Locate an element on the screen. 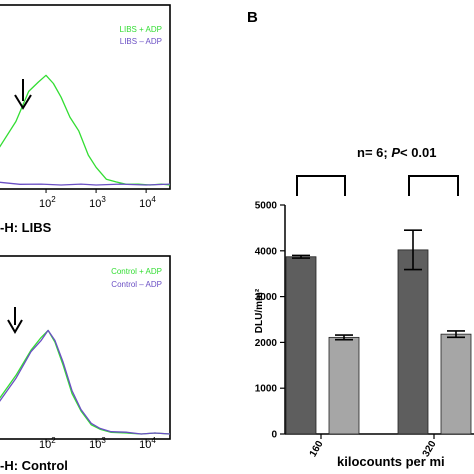 Image resolution: width=474 pixels, height=474 pixels. y-tick-label: 4000 is located at coordinates (266, 251).